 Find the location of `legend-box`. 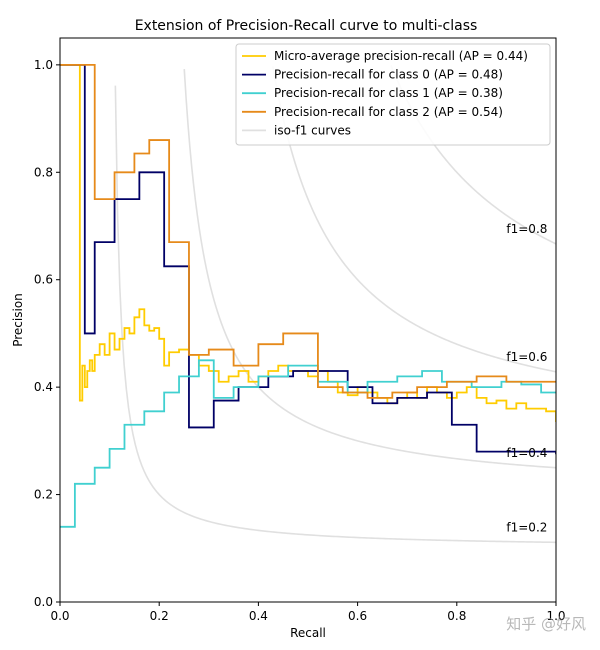

legend-box is located at coordinates (393, 94).